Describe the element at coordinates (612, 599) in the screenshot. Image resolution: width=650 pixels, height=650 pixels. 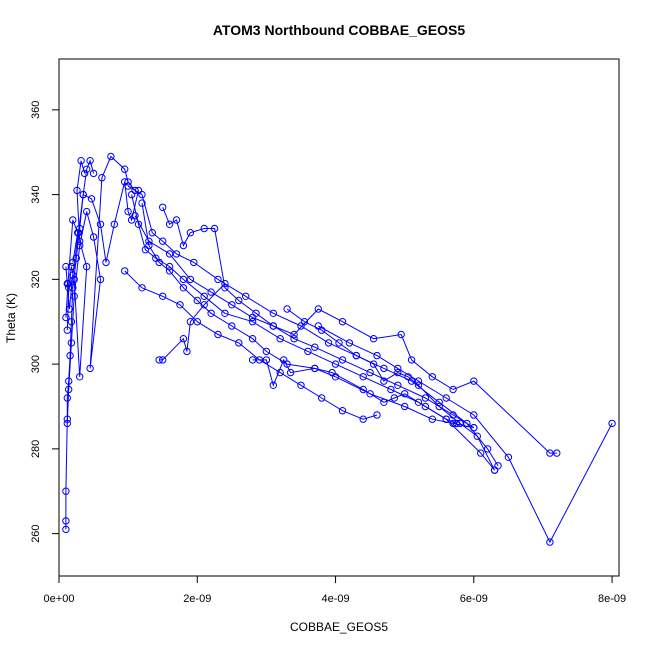
I see `x-tick-label: 8e-09` at that location.